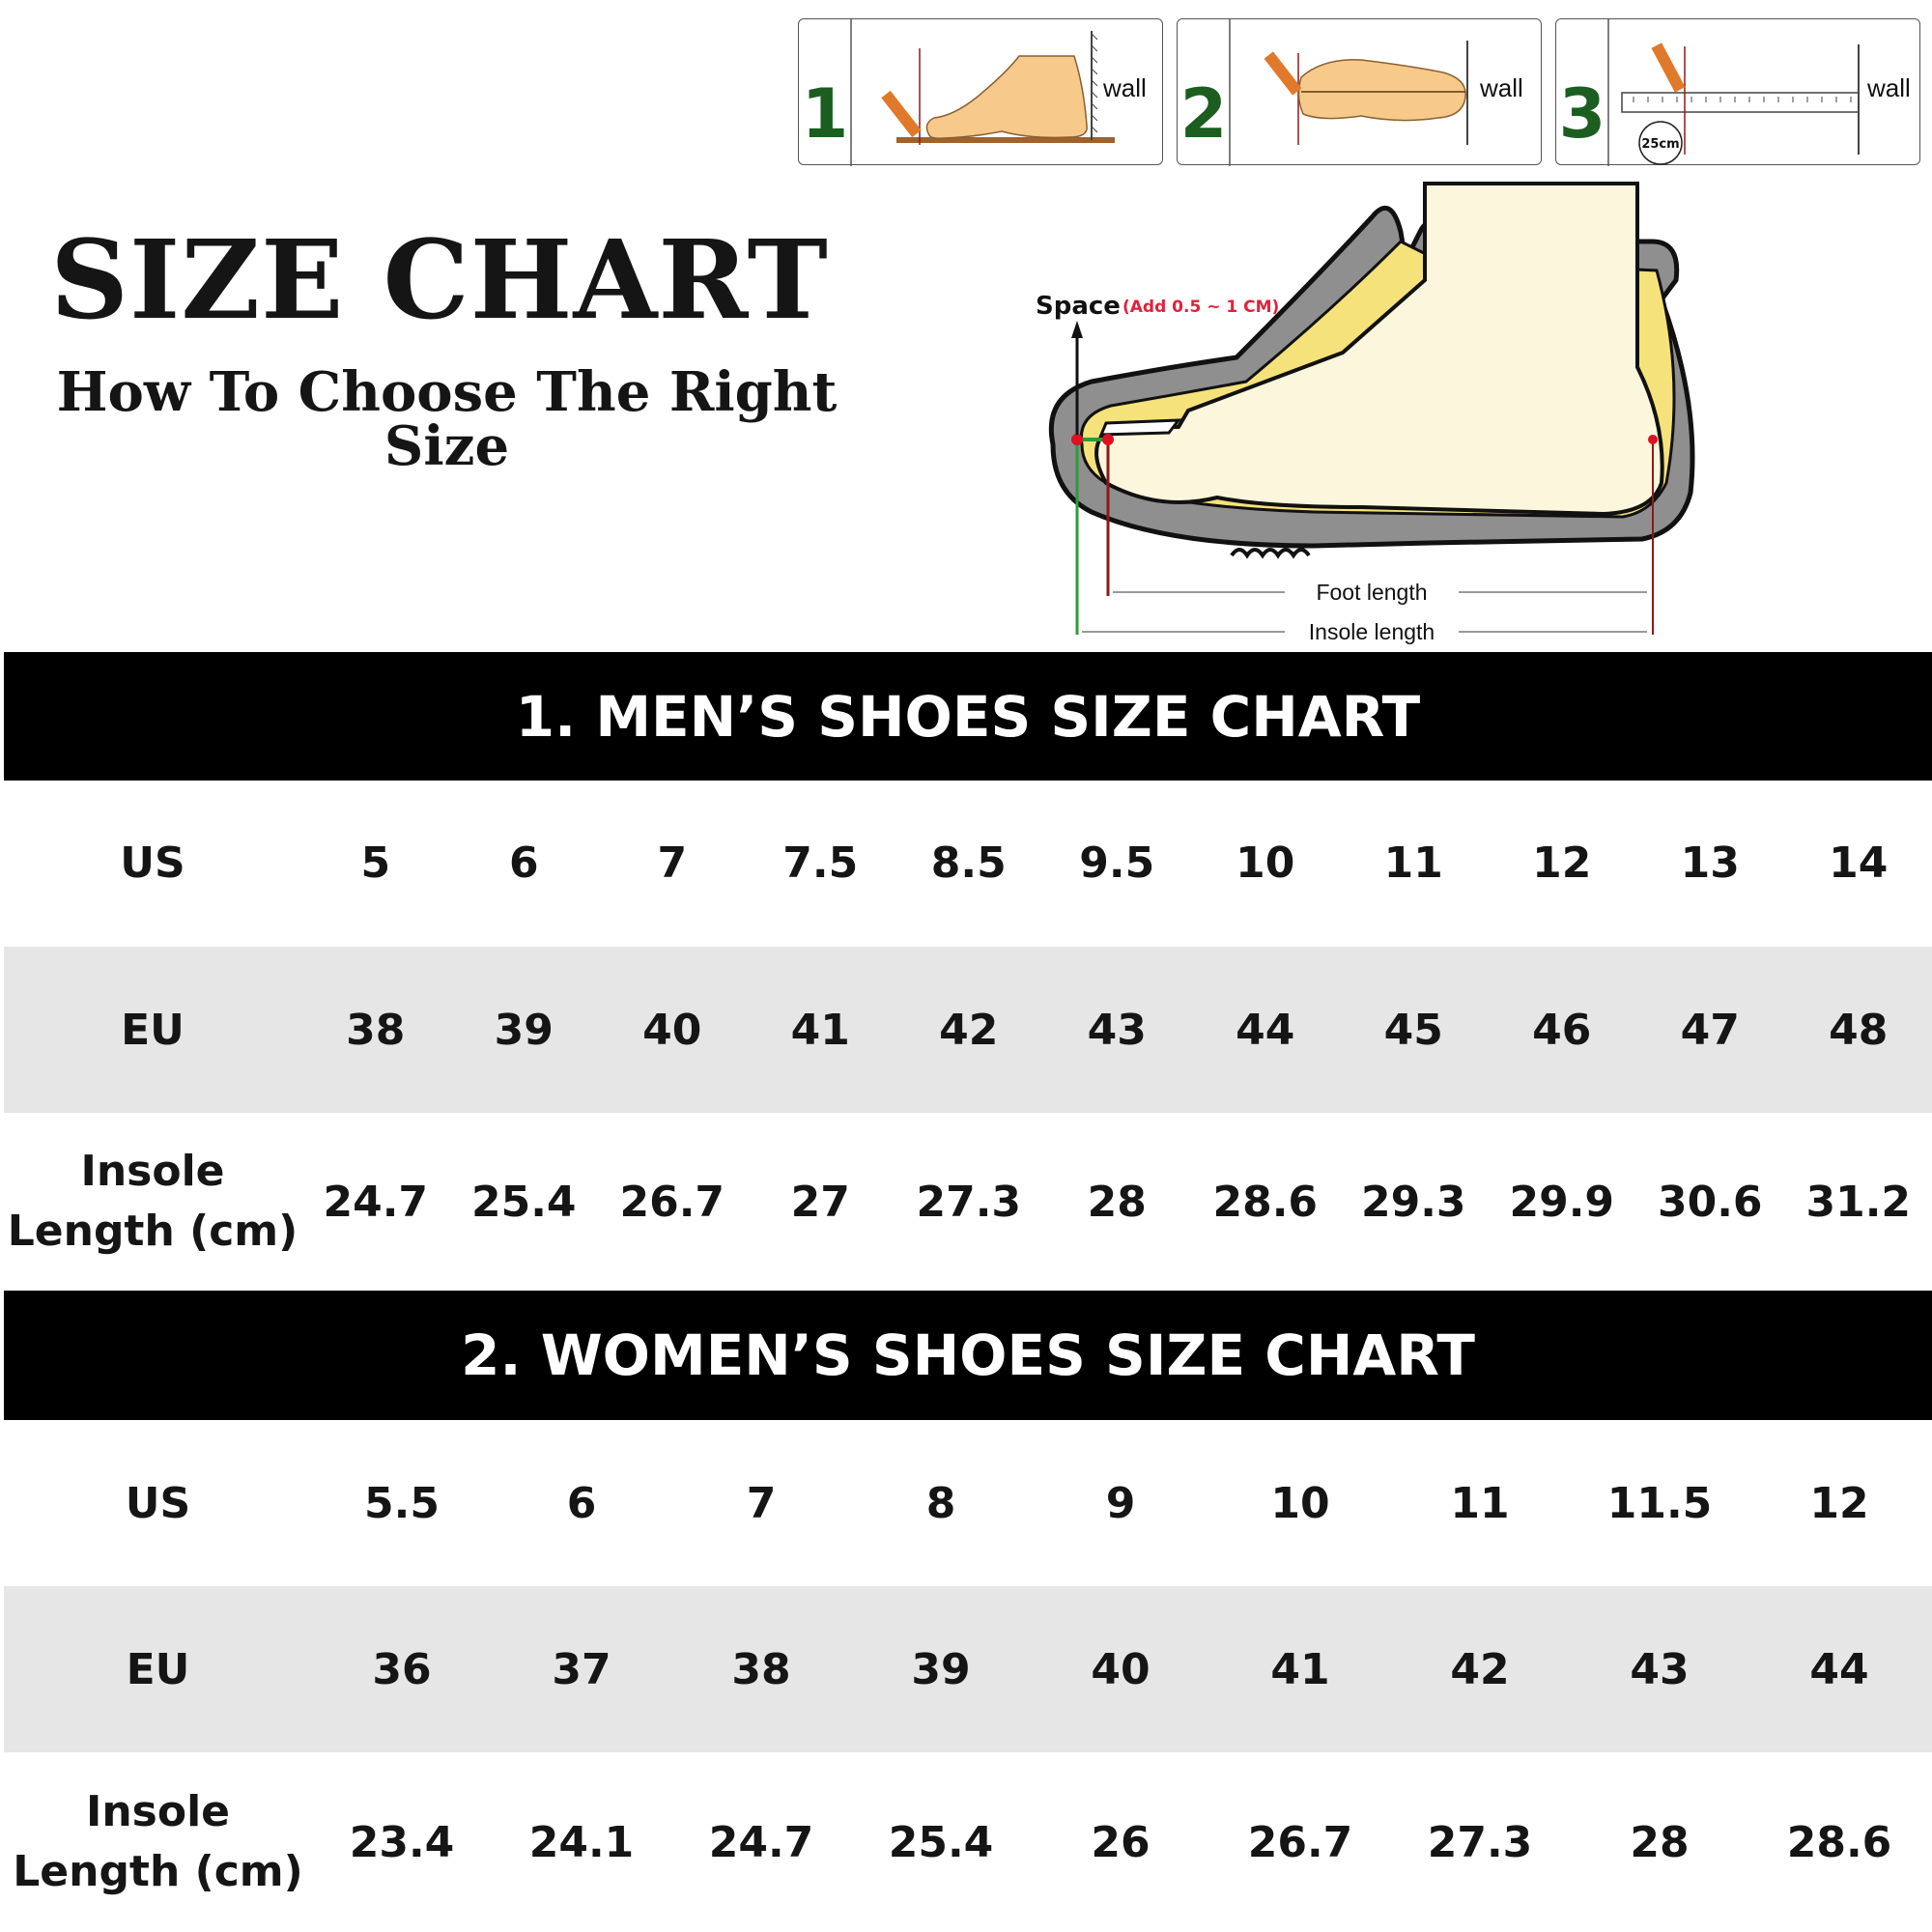 The width and height of the screenshot is (1932, 1932). Describe the element at coordinates (402, 1669) in the screenshot. I see `cell: 36` at that location.